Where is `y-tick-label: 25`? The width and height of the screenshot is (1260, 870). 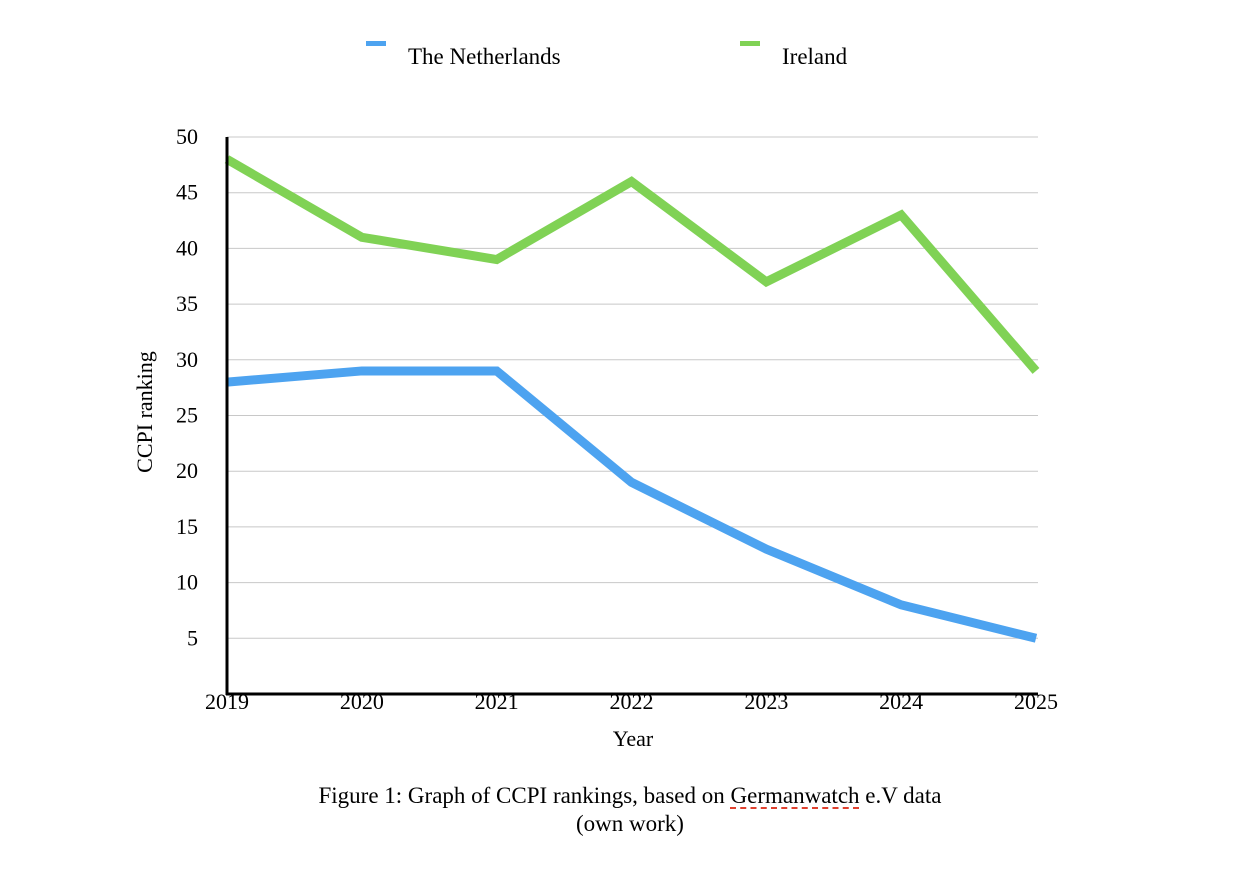
y-tick-label: 25 is located at coordinates (187, 415).